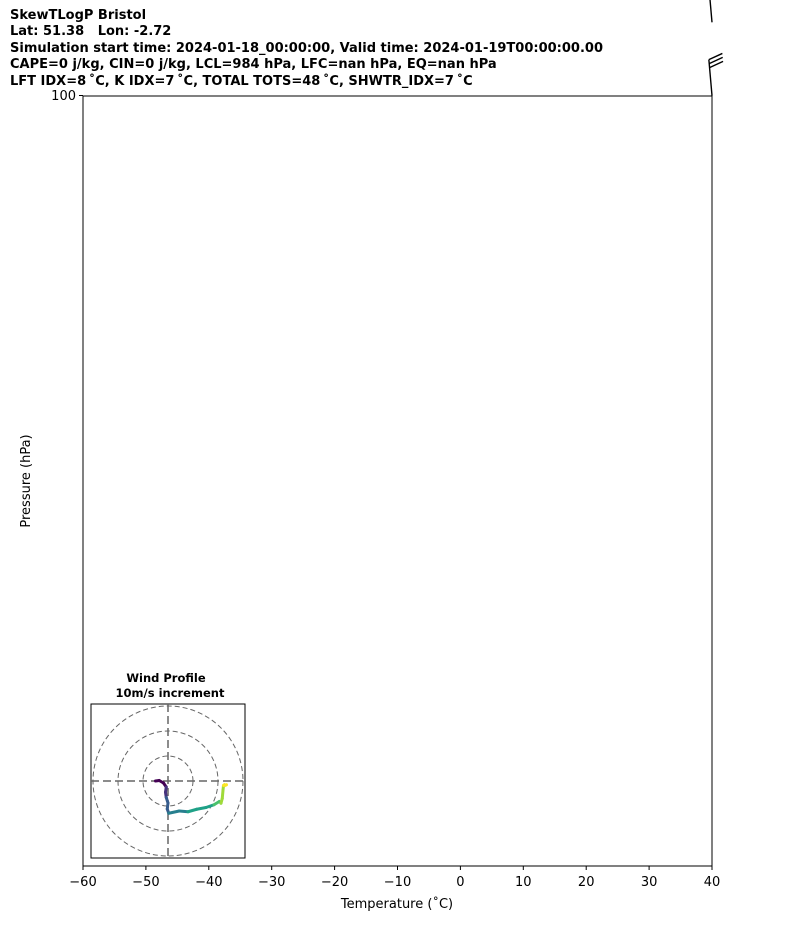 The height and width of the screenshot is (937, 794). What do you see at coordinates (170, 693) in the screenshot?
I see `hodograph-subtitle: 10m/s increment` at bounding box center [170, 693].